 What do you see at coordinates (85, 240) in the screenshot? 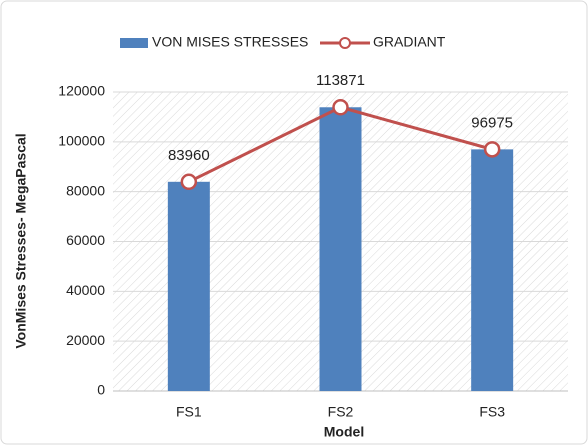
I see `y-tick-label: 60000` at bounding box center [85, 240].